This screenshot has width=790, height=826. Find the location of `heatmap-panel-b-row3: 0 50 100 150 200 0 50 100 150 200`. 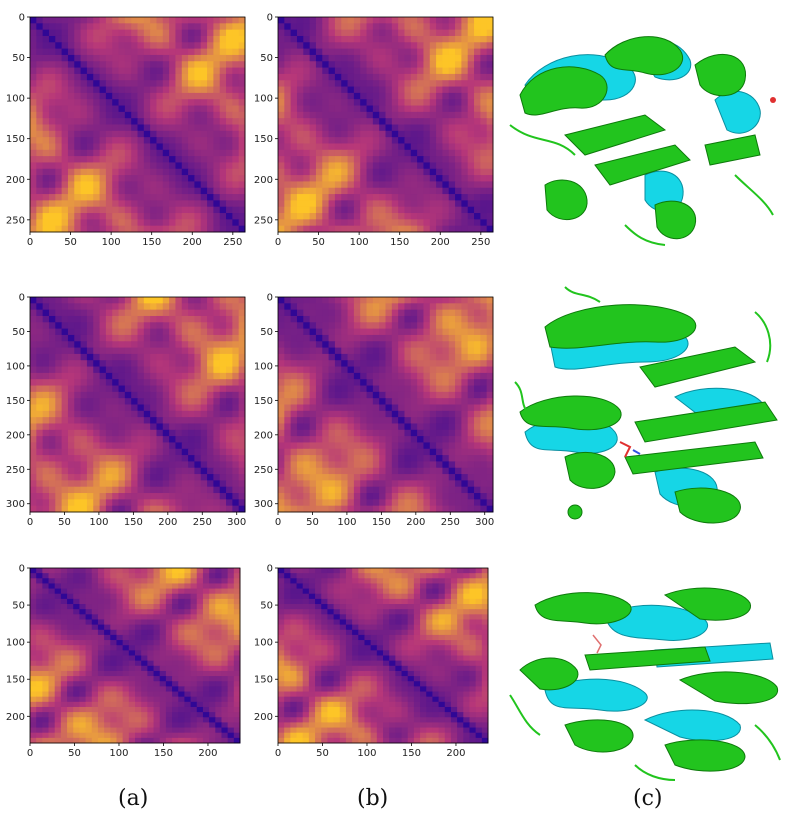

heatmap-panel-b-row3: 0 50 100 150 200 0 50 100 150 200 is located at coordinates (371, 661).